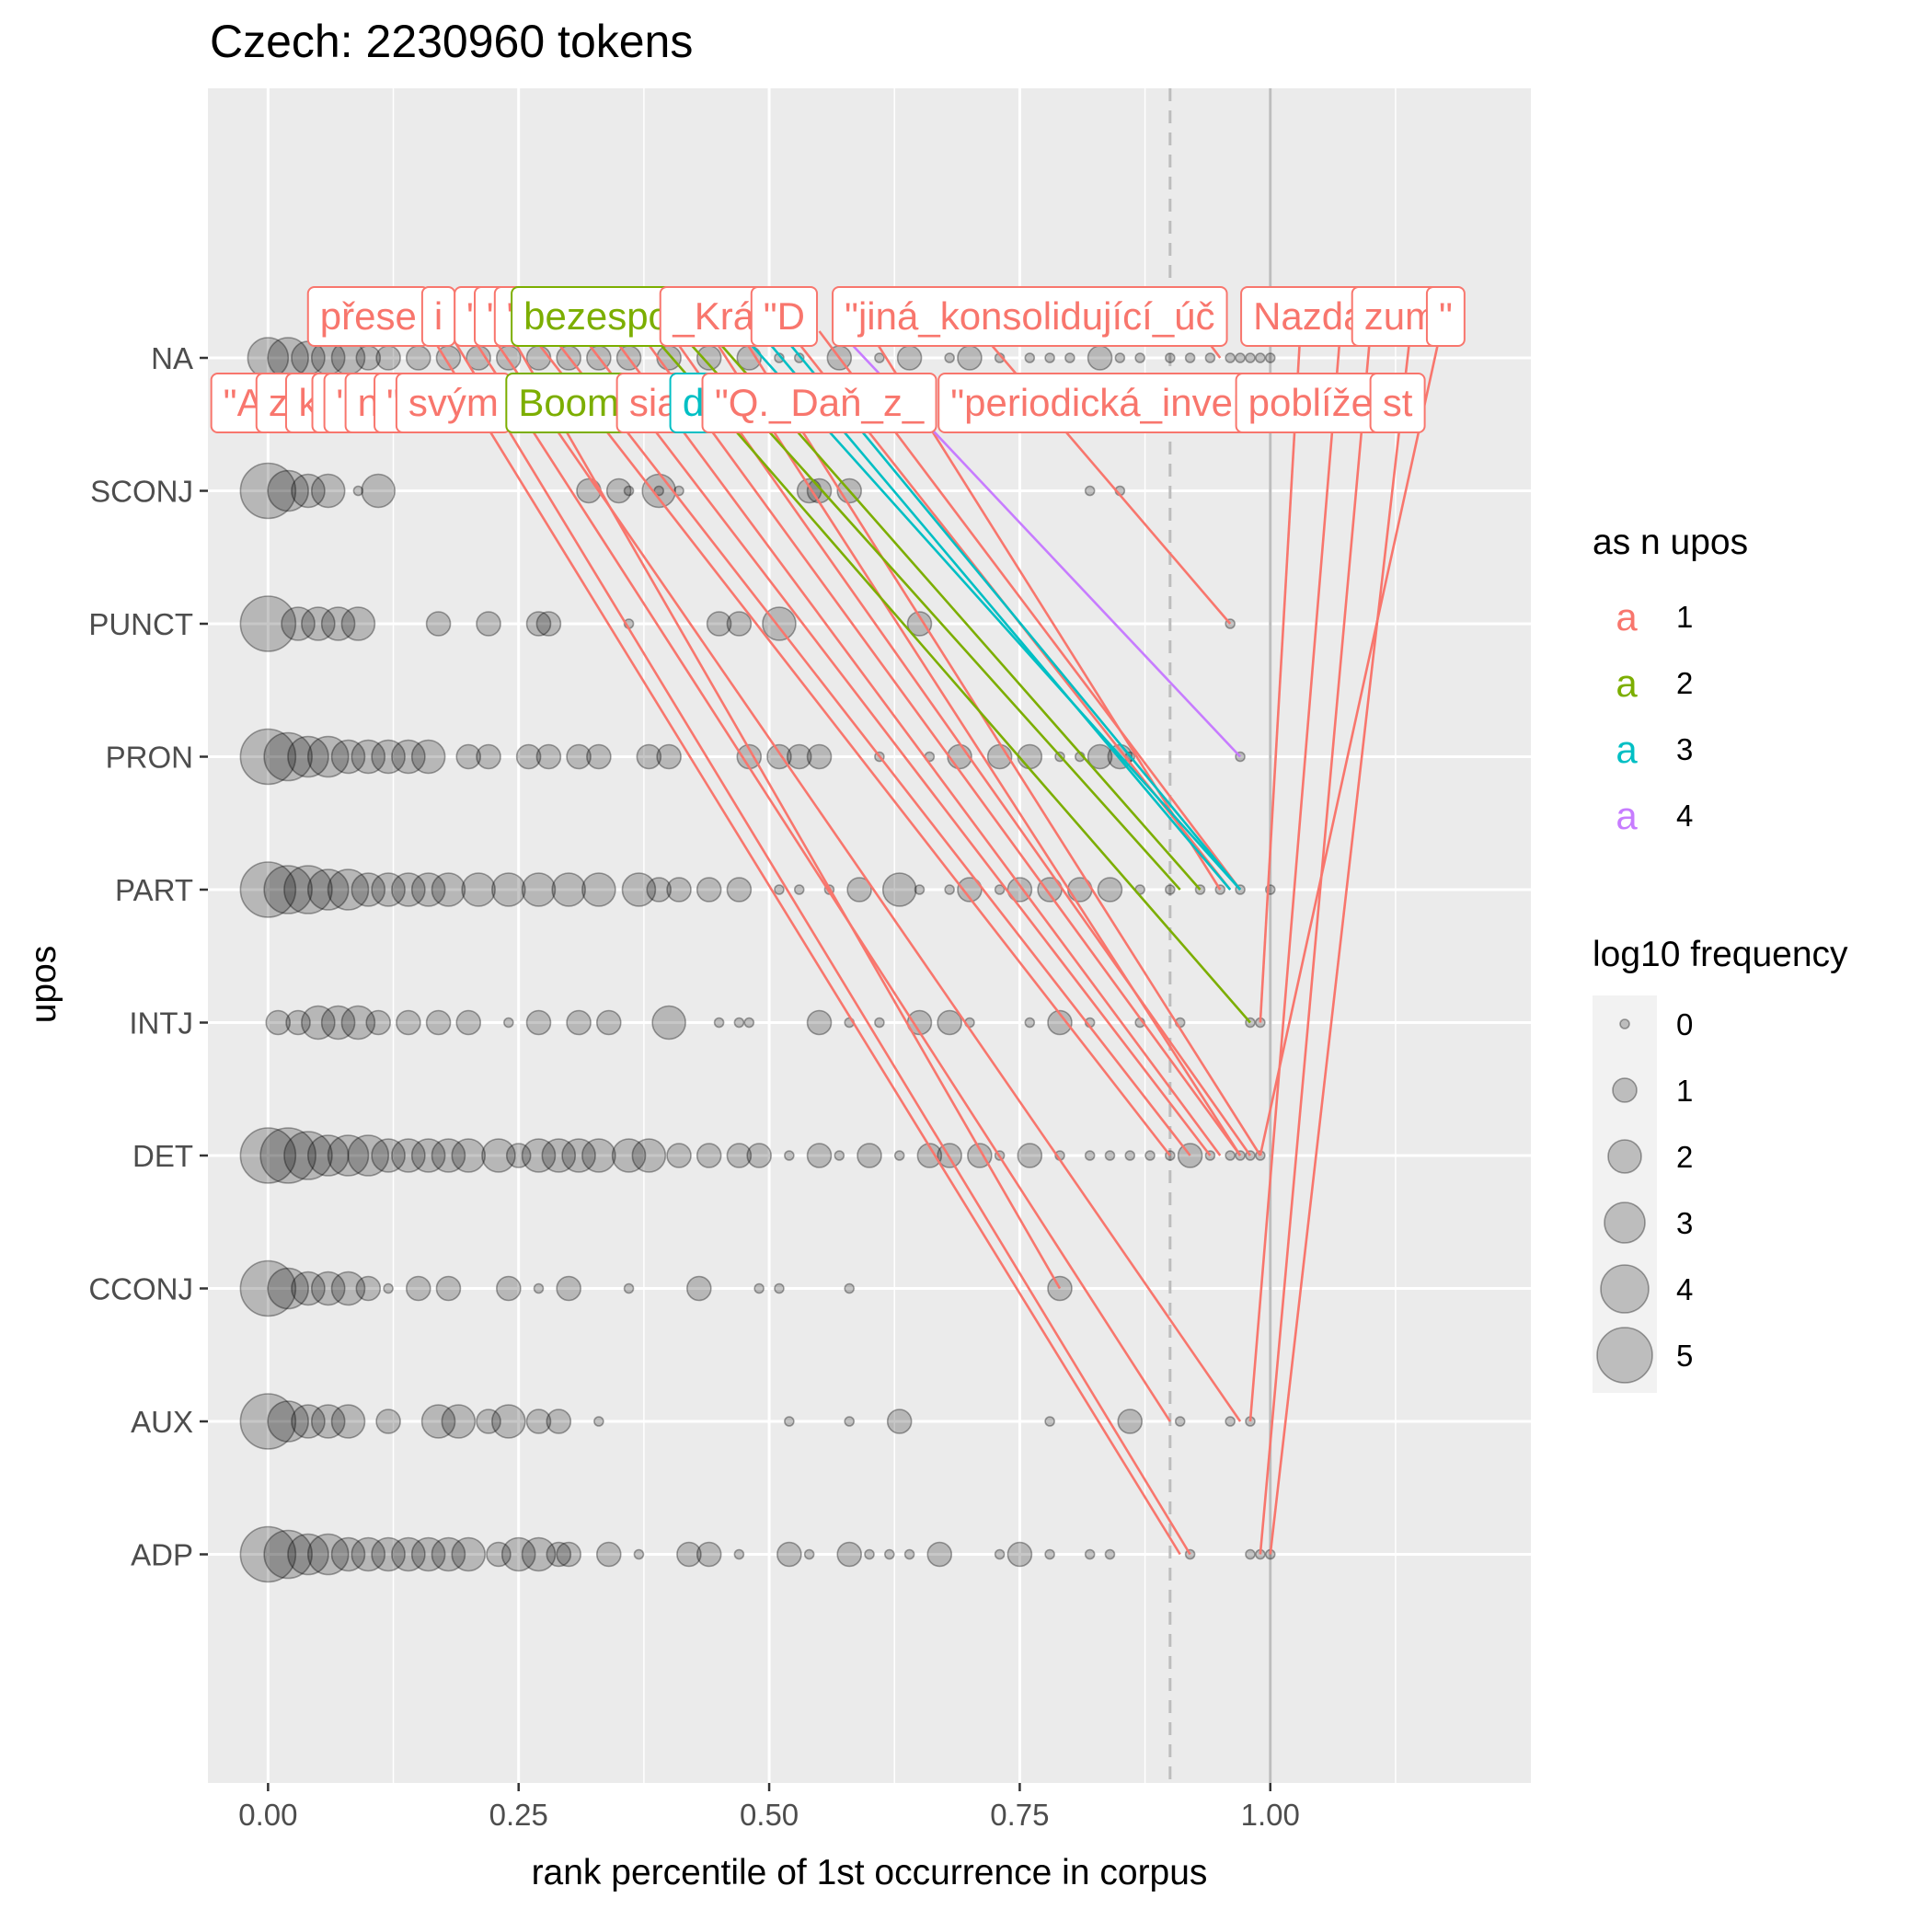 The width and height of the screenshot is (1932, 1932). I want to click on label-text: st, so click(1398, 402).